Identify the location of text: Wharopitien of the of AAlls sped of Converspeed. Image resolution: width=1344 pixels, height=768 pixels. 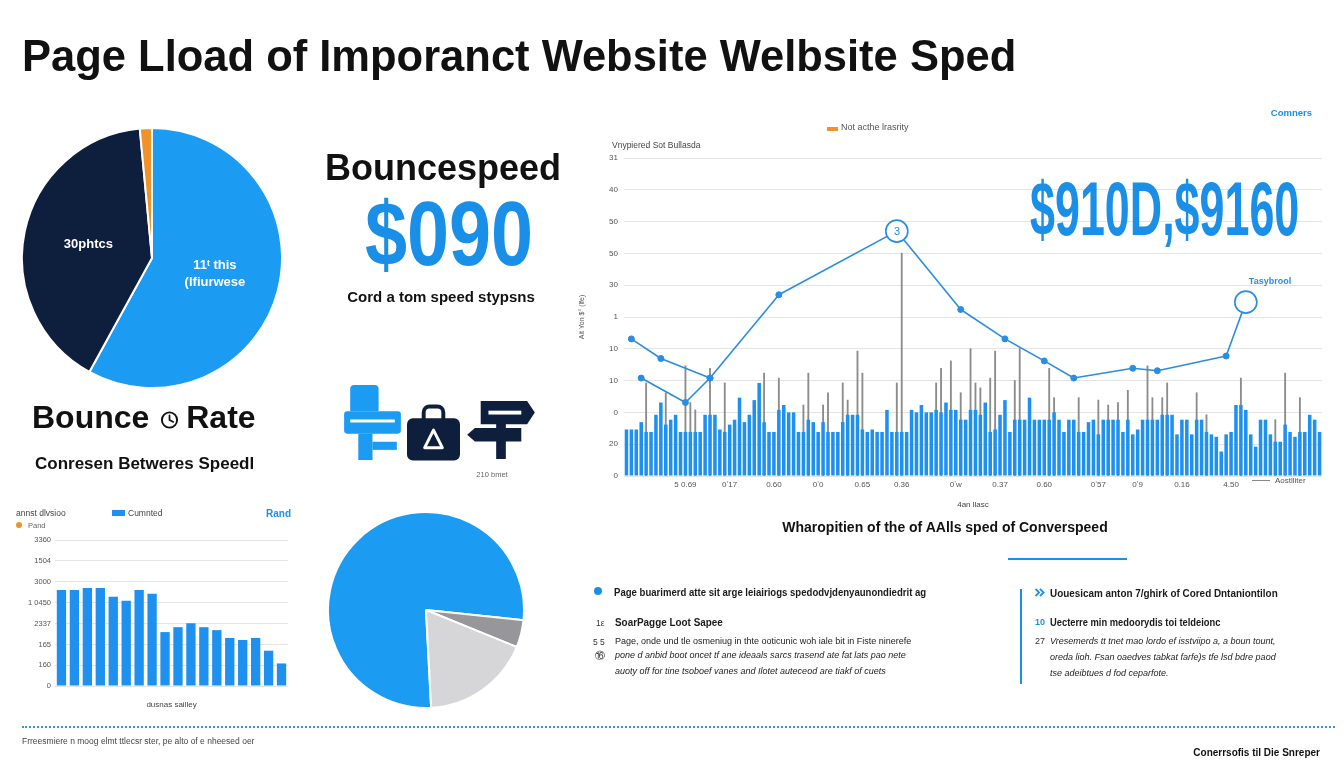
(945, 527).